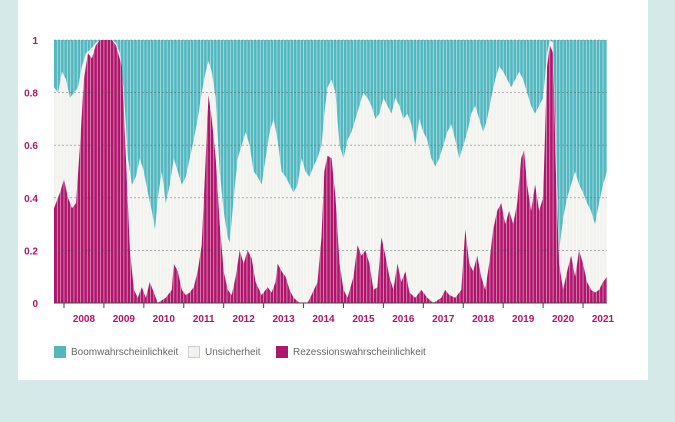 Image resolution: width=675 pixels, height=422 pixels. I want to click on y-axis-ticks: 0 0.2 0.4 0.6 0.8 1, so click(31, 173).